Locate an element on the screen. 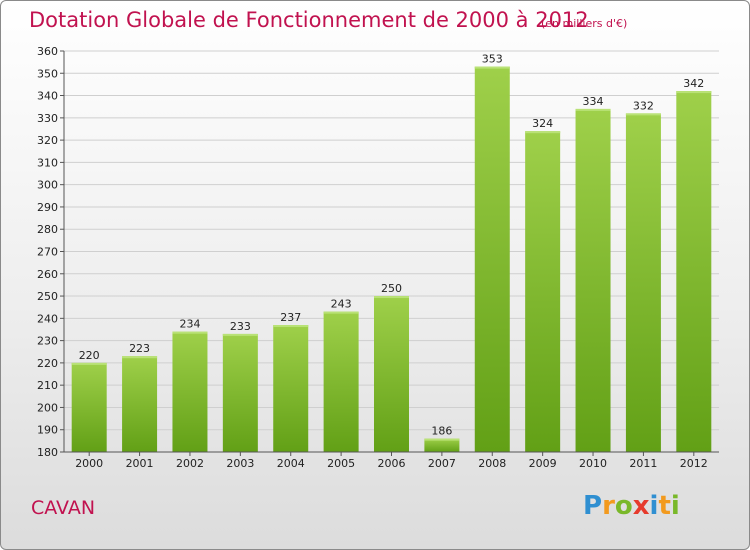 The width and height of the screenshot is (750, 550). data-label: 233 is located at coordinates (240, 326).